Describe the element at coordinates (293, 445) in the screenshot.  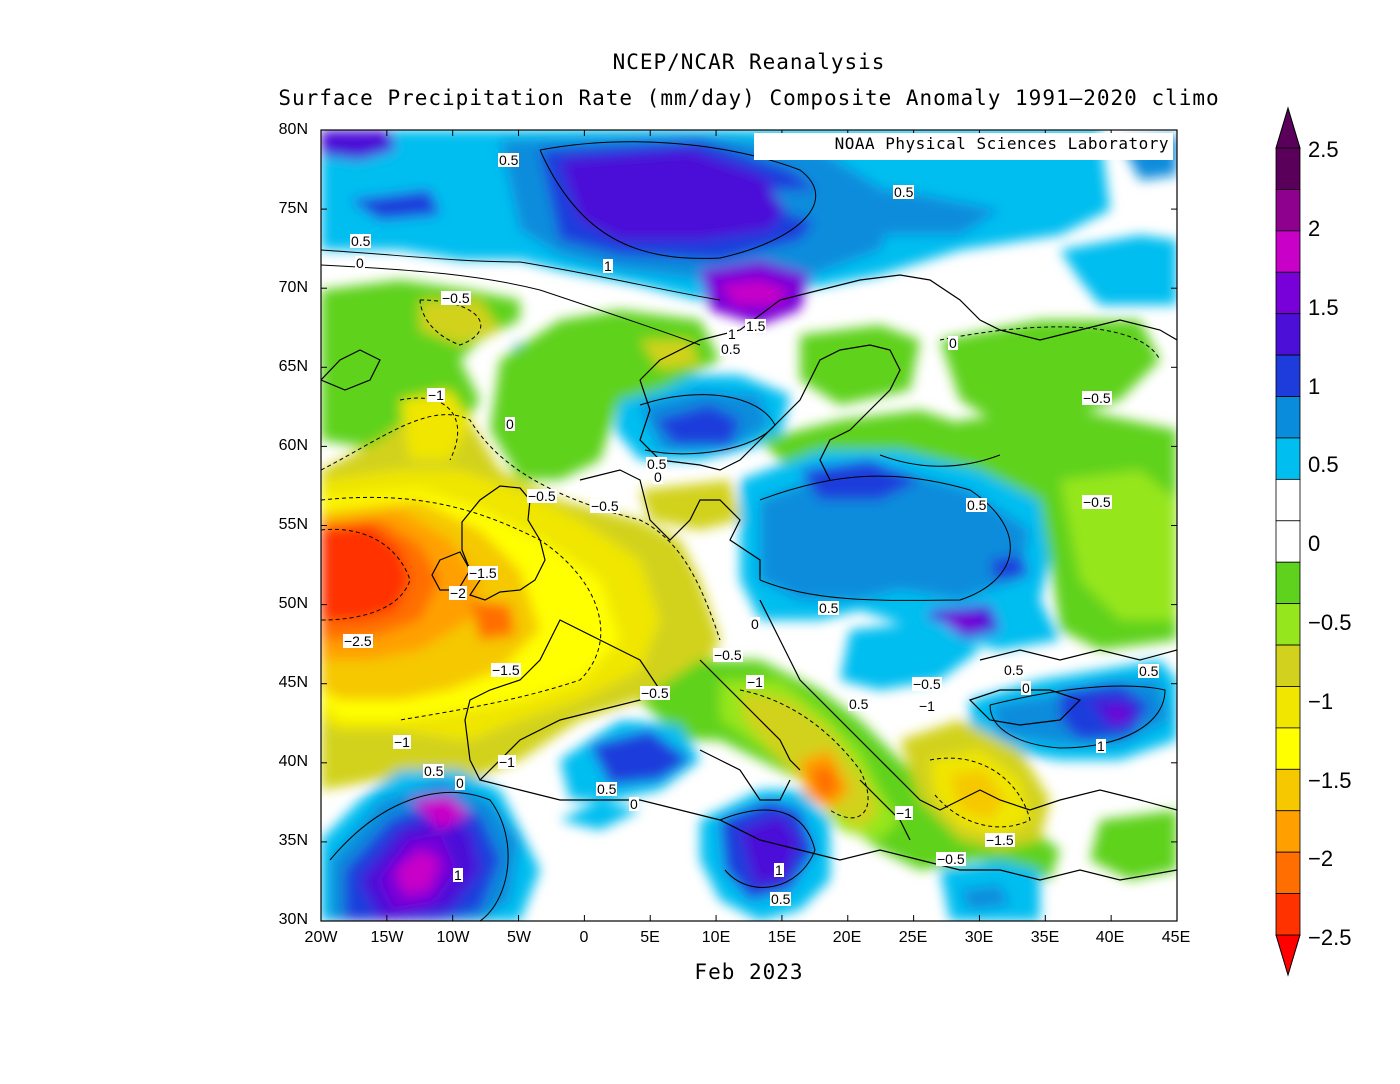
I see `lat-tick-label: 60N` at that location.